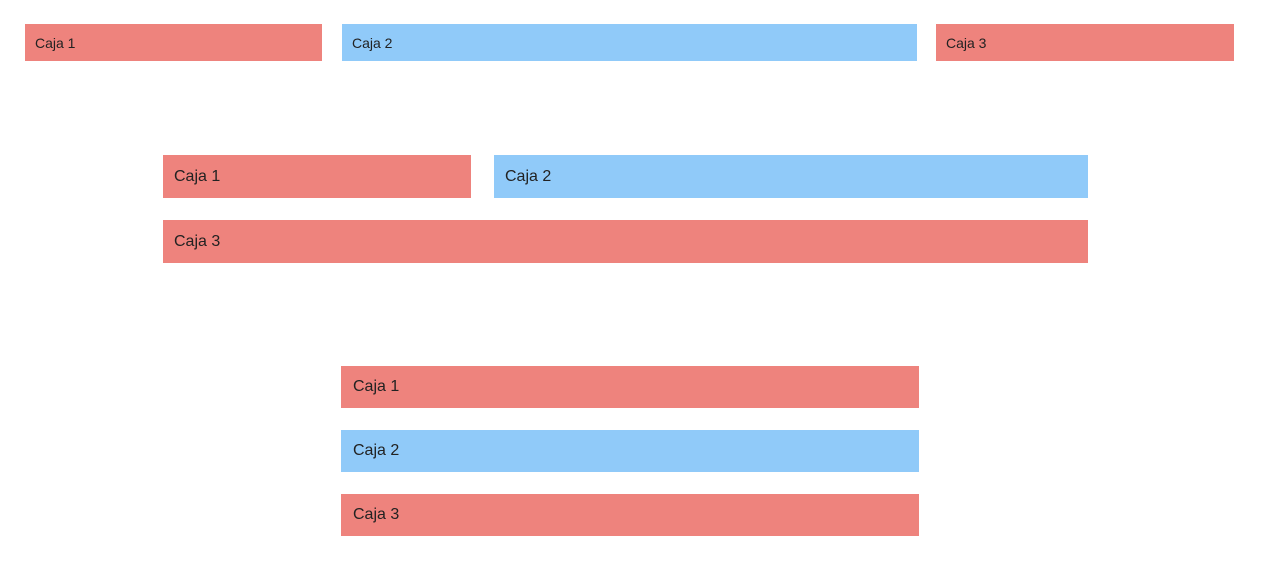 This screenshot has height=562, width=1261. Describe the element at coordinates (630, 515) in the screenshot. I see `layout-3-box-3: Caja 3` at that location.